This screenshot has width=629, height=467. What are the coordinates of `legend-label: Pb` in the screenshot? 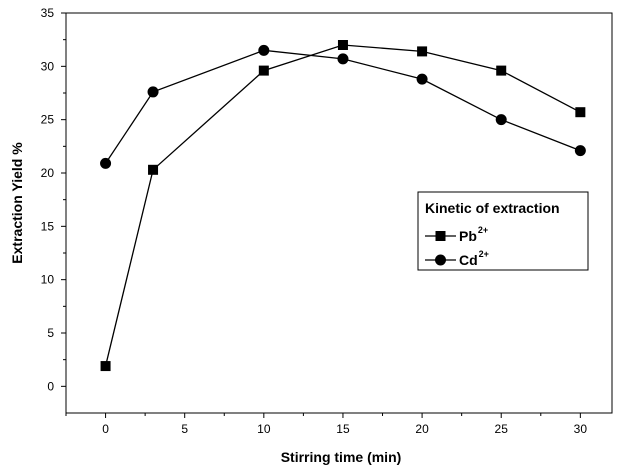 It's located at (468, 236).